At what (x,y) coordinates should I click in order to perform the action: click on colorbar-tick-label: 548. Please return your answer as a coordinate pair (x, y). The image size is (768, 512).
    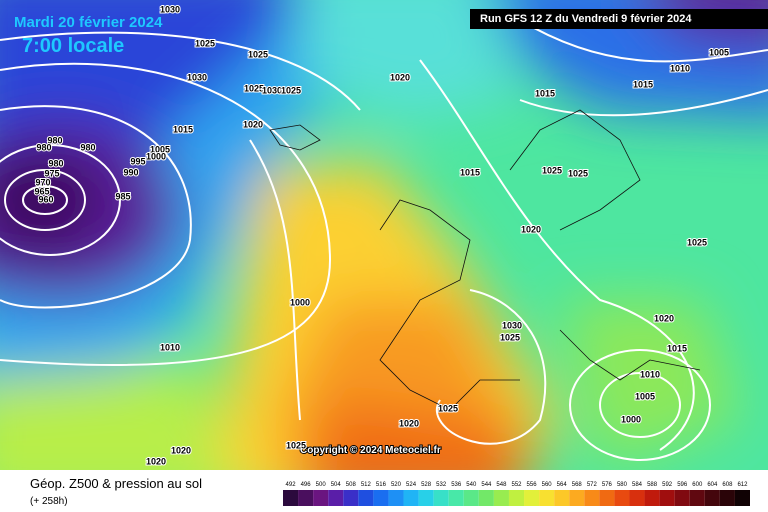
    Looking at the image, I should click on (501, 485).